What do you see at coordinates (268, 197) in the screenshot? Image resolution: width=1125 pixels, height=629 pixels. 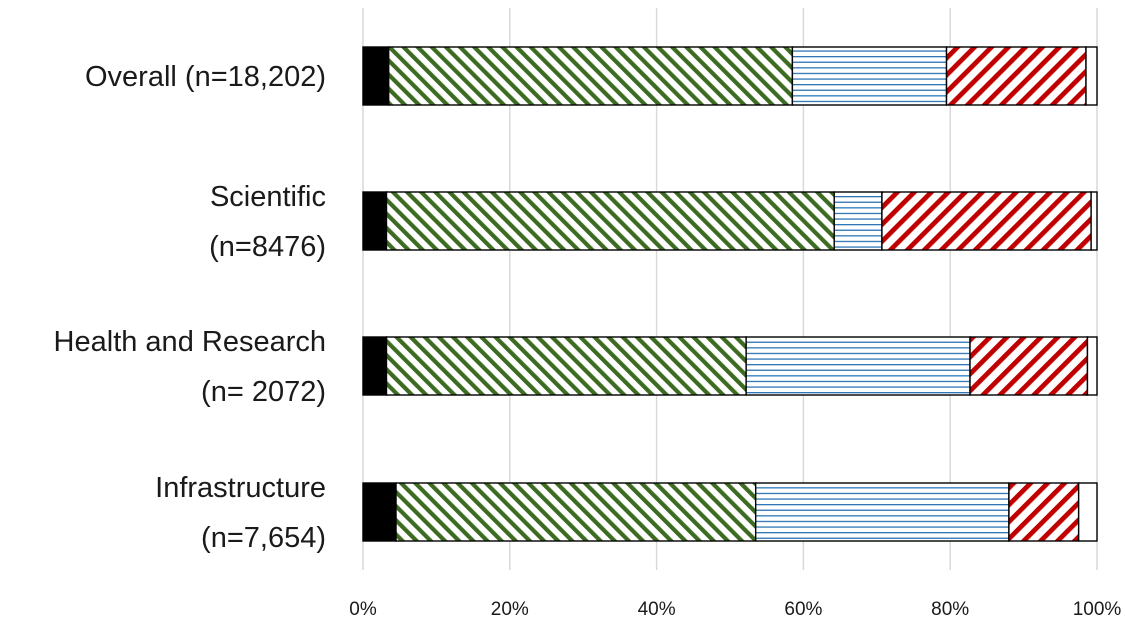 I see `category-label-1-0: Scientific` at bounding box center [268, 197].